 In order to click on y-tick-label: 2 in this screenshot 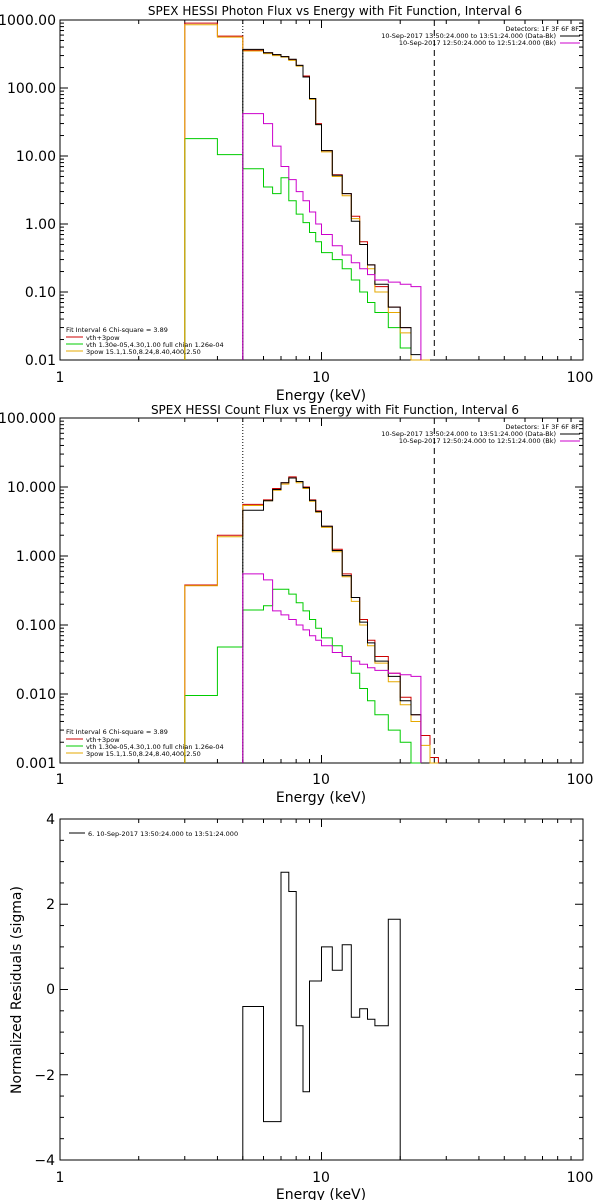, I will do `click(50, 905)`.